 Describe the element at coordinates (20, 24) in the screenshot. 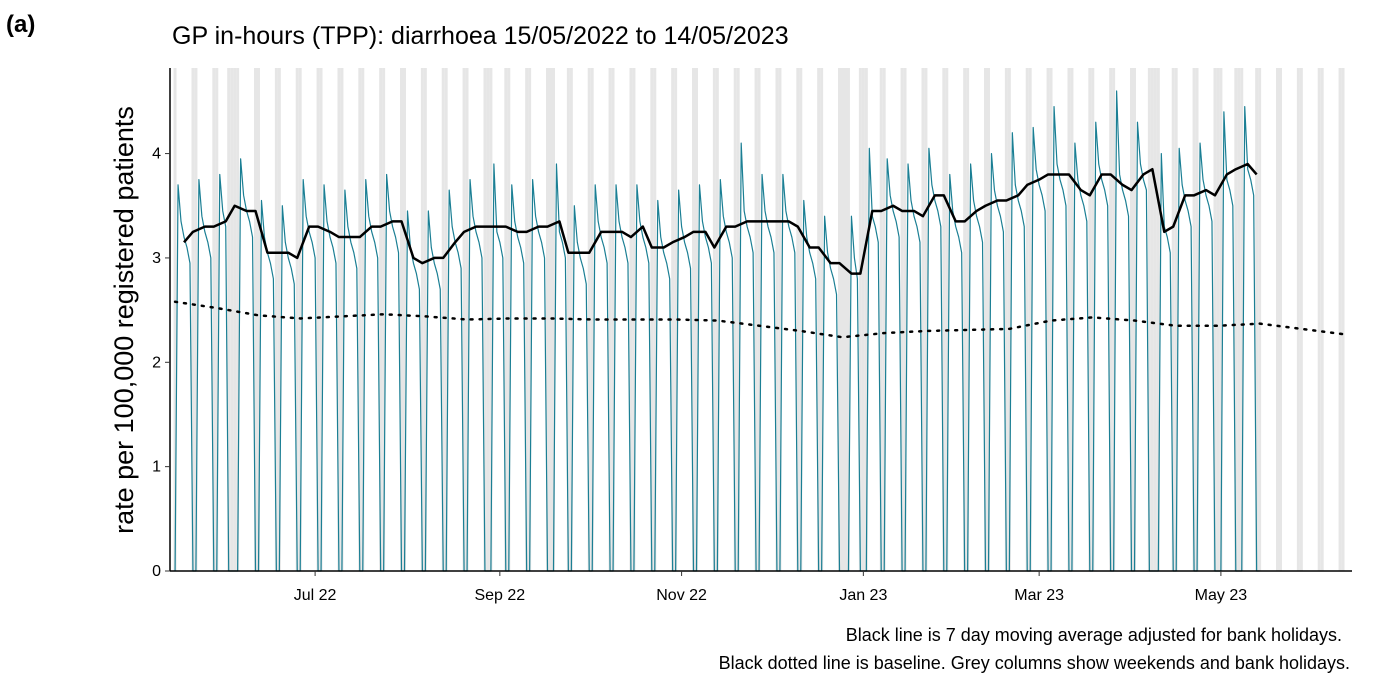

I see `panel-label: (a)` at that location.